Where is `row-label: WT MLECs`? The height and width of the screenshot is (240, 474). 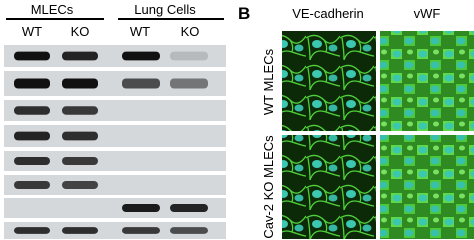 row-label: WT MLECs is located at coordinates (268, 81).